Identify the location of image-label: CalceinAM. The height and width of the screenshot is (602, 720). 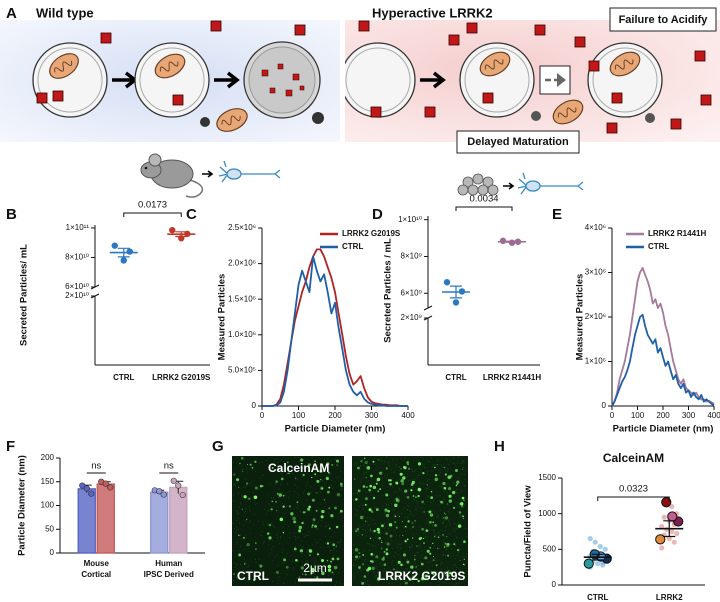
(298, 468).